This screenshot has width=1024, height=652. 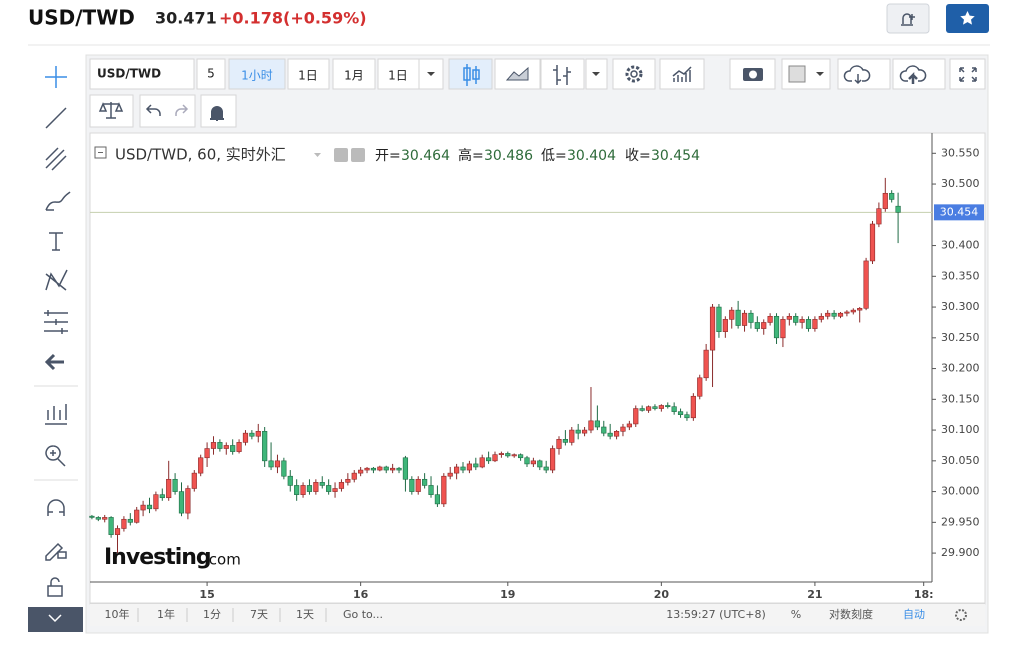 I want to click on log-toggle: 对数刻度, so click(x=851, y=614).